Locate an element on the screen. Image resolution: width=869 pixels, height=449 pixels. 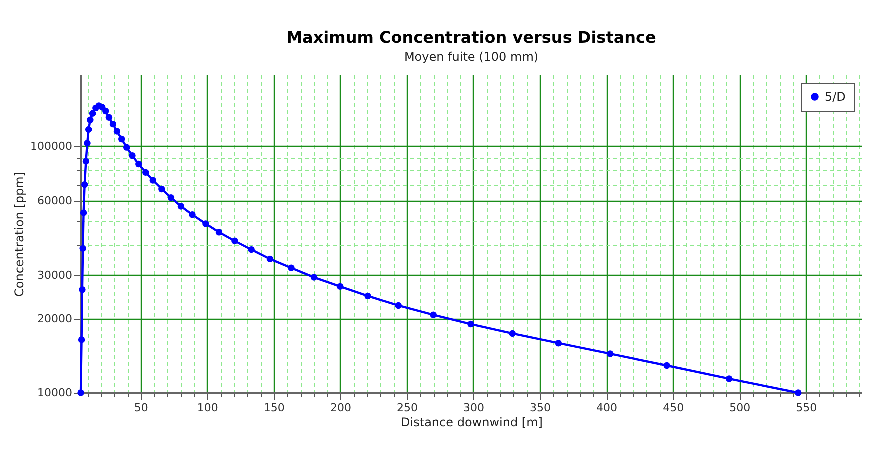
x-axis-title: Distance downwind [m] is located at coordinates (472, 423).